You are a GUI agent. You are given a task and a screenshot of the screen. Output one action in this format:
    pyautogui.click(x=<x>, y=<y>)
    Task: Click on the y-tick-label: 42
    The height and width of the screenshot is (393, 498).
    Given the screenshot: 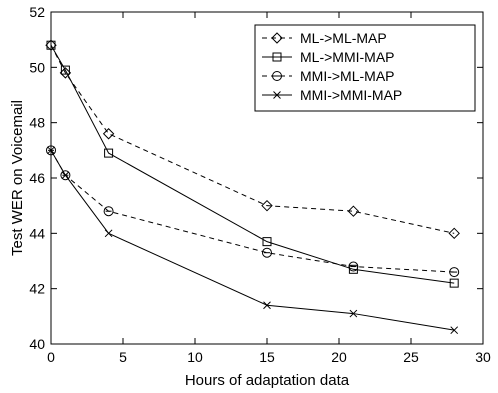 What is the action you would take?
    pyautogui.click(x=37, y=289)
    